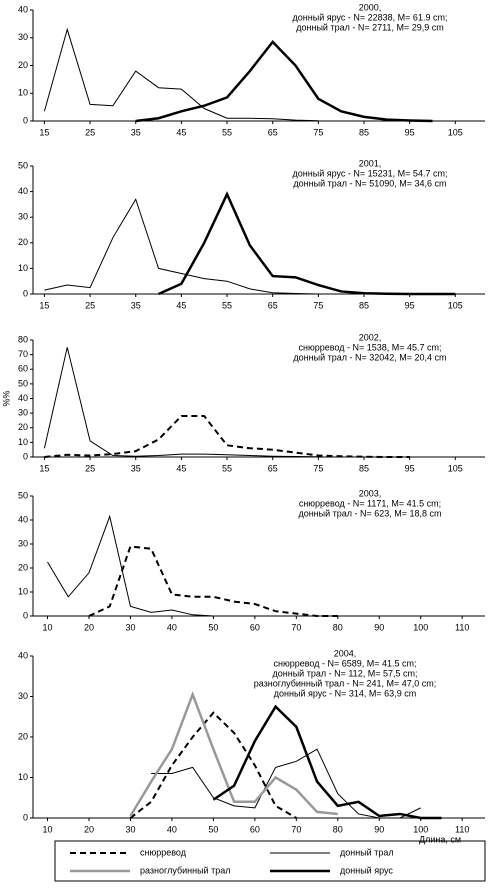 This screenshot has height=891, width=500. Describe the element at coordinates (366, 870) in the screenshot. I see `legend-label: донный ярус` at that location.